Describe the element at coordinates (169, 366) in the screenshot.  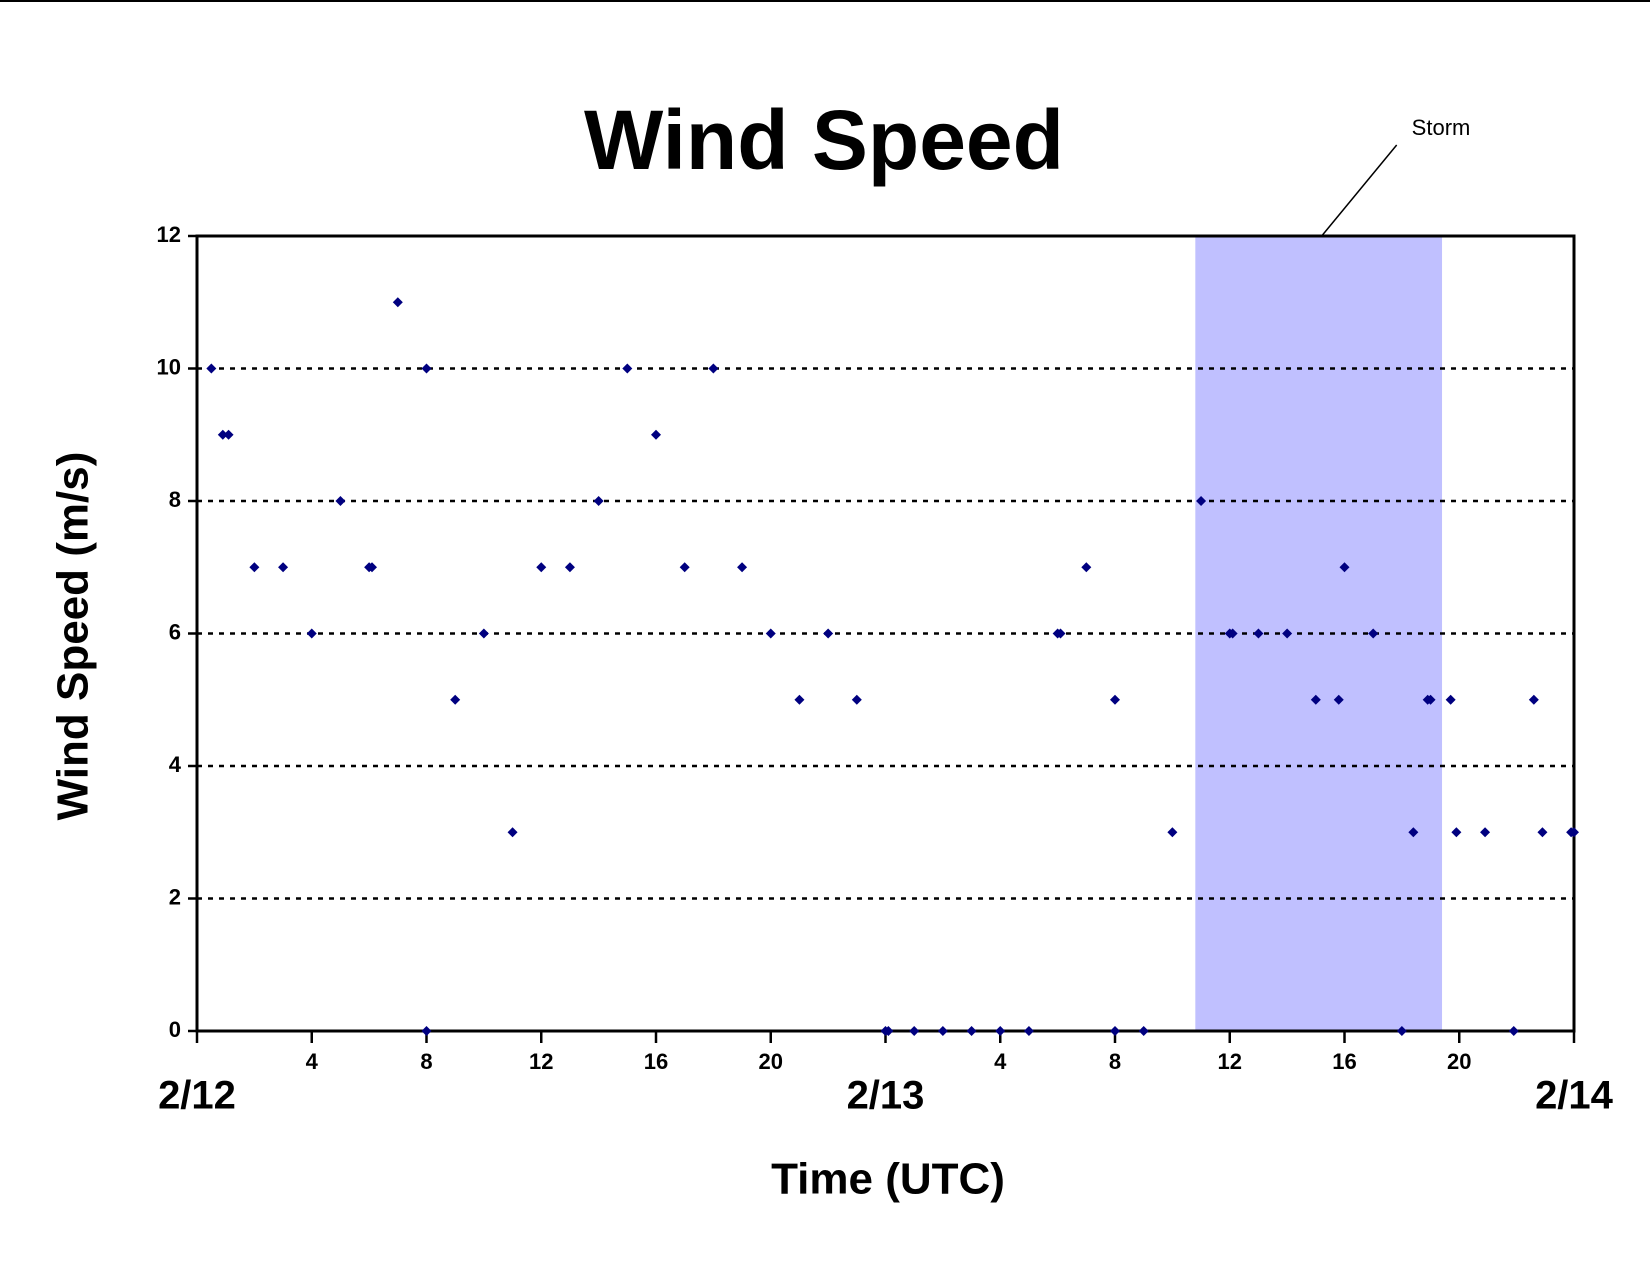
I see `y-tick-label: 10` at that location.